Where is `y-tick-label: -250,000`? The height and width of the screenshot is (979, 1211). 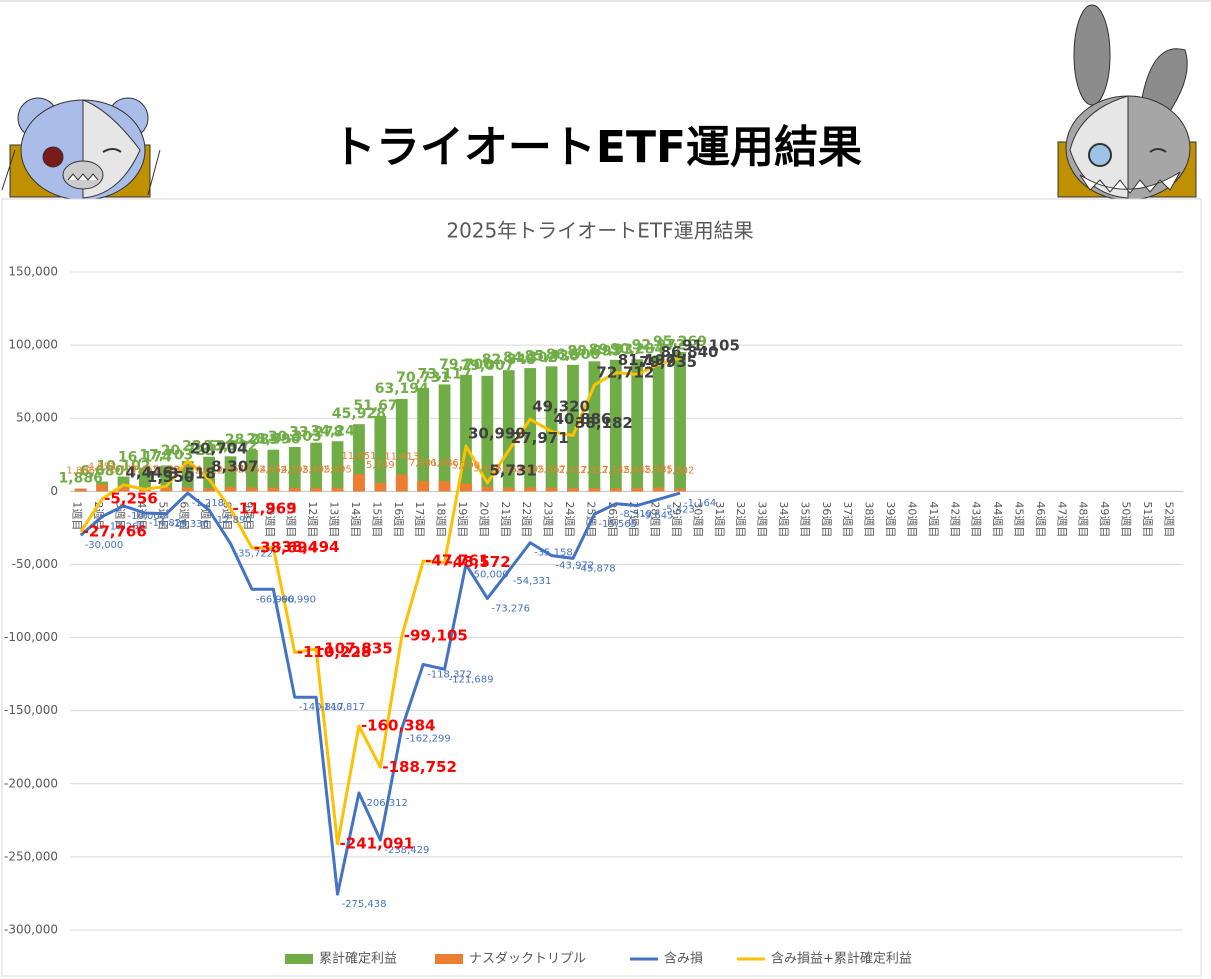 y-tick-label: -250,000 is located at coordinates (31, 856).